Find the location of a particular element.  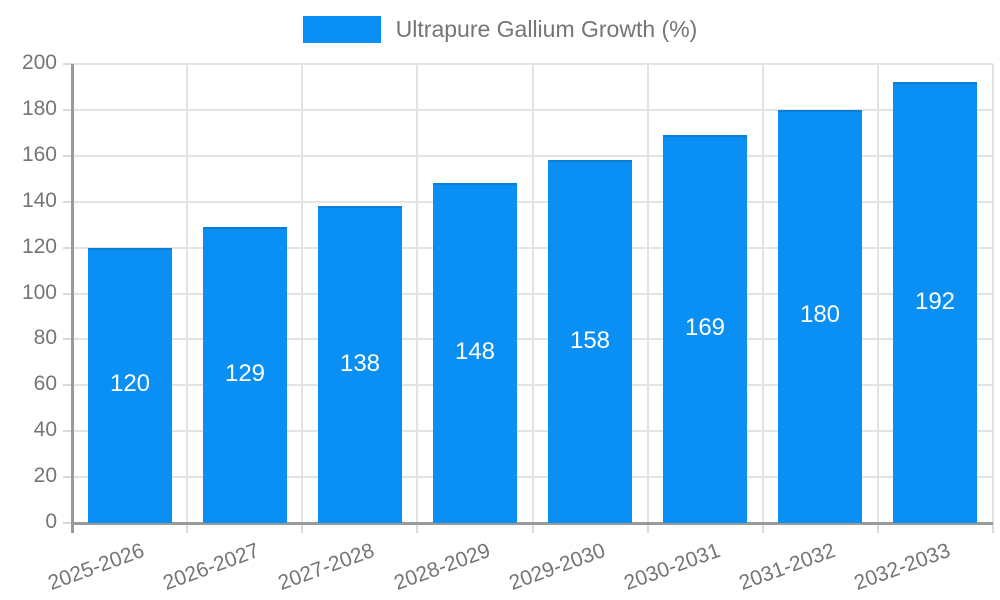

y-tick-label: 200 is located at coordinates (39, 62).